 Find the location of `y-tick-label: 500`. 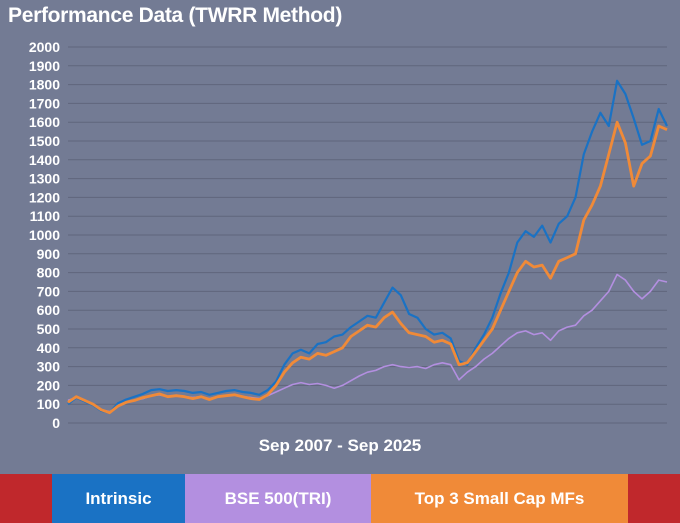

y-tick-label: 500 is located at coordinates (49, 329).